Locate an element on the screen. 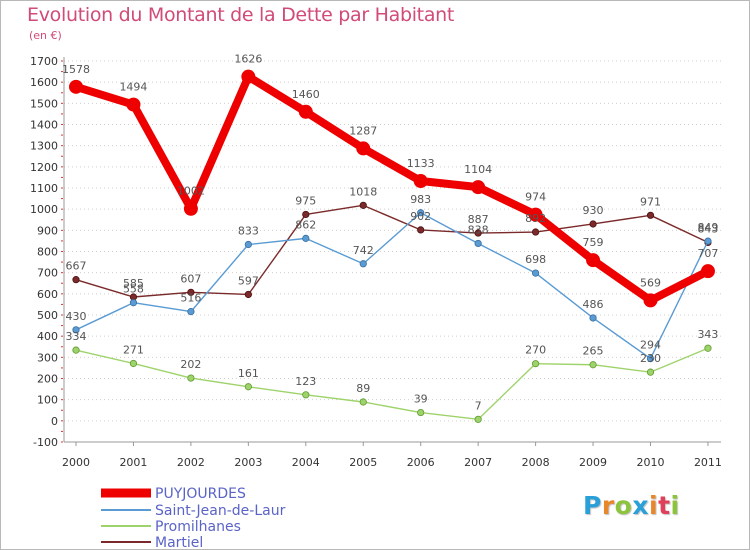  data-label: 887 is located at coordinates (478, 219).